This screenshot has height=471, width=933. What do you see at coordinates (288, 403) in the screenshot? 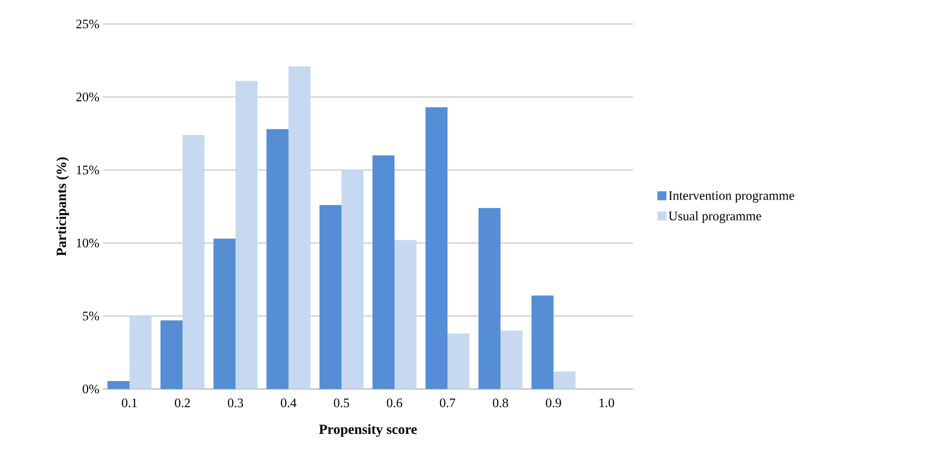
I see `x-tick-label: 0.4` at bounding box center [288, 403].